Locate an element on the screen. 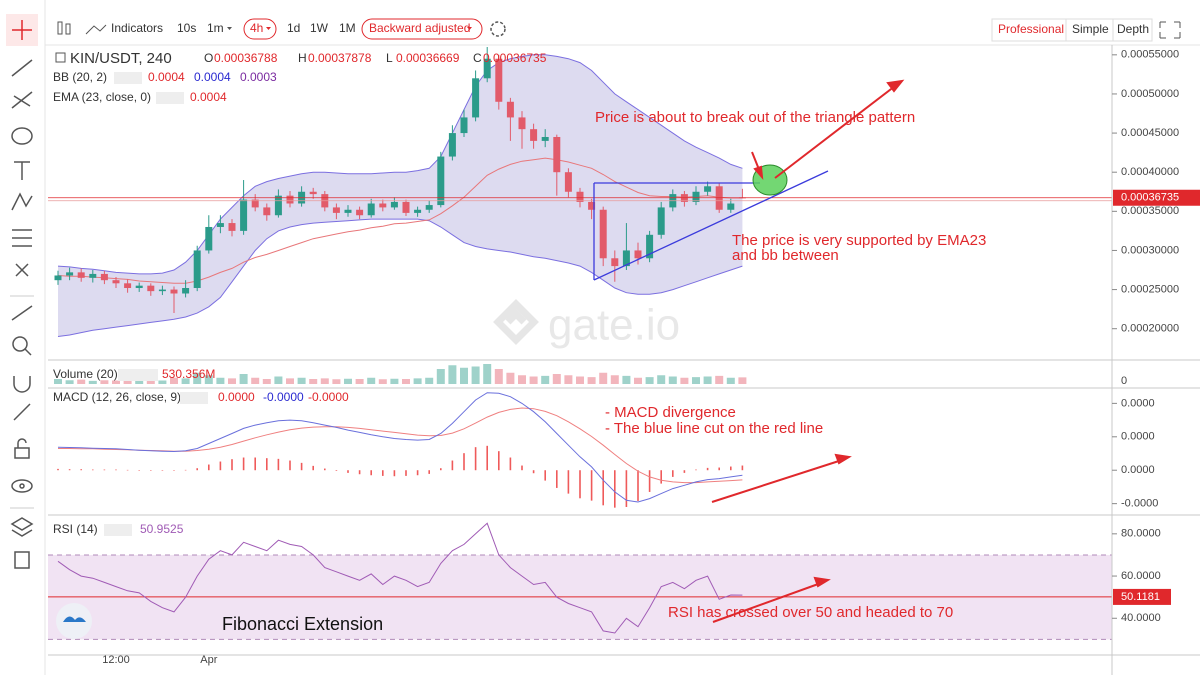 Image resolution: width=1200 pixels, height=675 pixels. adjust-button: Backward adjusted is located at coordinates (419, 28).